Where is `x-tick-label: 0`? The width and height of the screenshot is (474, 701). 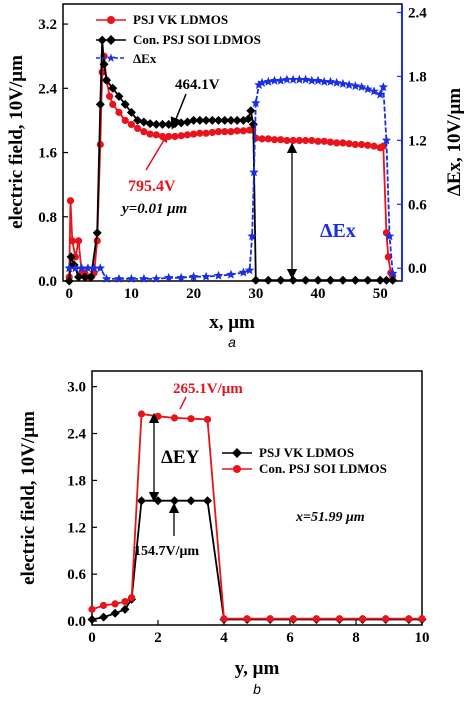 x-tick-label: 0 is located at coordinates (69, 294).